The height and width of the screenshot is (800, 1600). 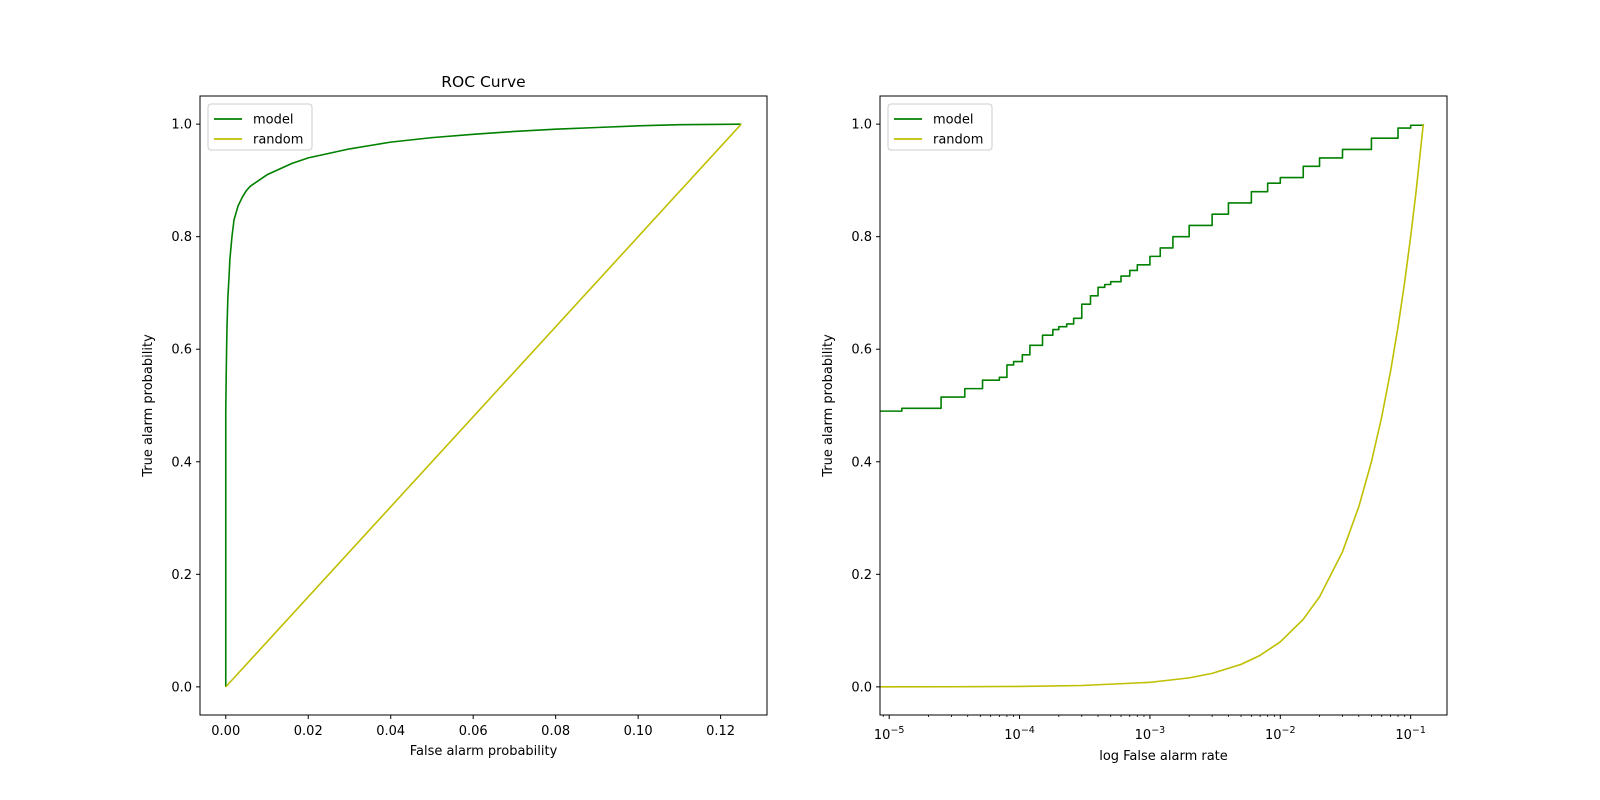 What do you see at coordinates (1410, 734) in the screenshot?
I see `x-tick-label: 10⁻¹` at bounding box center [1410, 734].